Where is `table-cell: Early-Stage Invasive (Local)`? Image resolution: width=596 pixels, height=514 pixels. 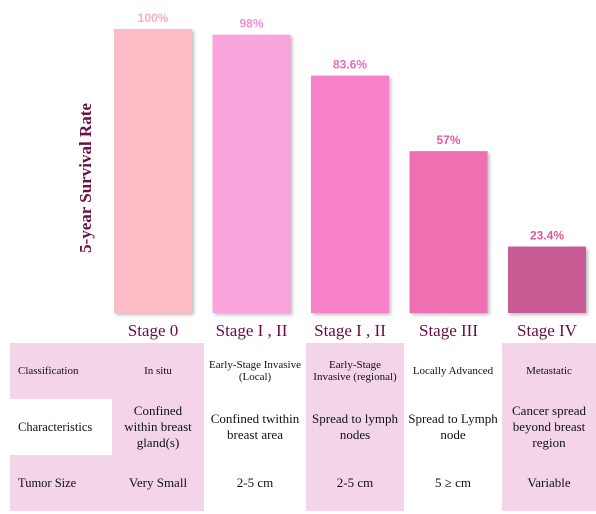
table-cell: Early-Stage Invasive (Local) is located at coordinates (255, 371).